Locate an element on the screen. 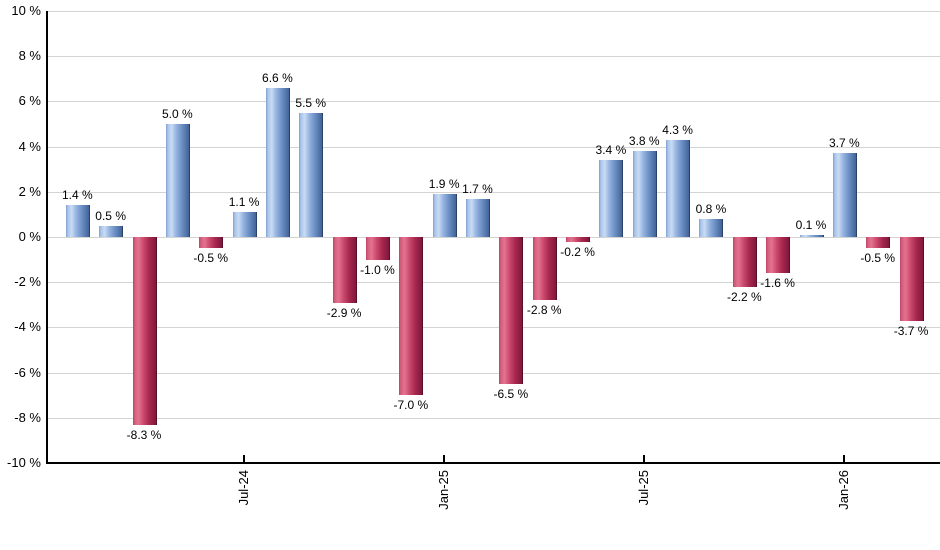 Image resolution: width=940 pixels, height=550 pixels. bar-value-label: 3.7 % is located at coordinates (844, 143).